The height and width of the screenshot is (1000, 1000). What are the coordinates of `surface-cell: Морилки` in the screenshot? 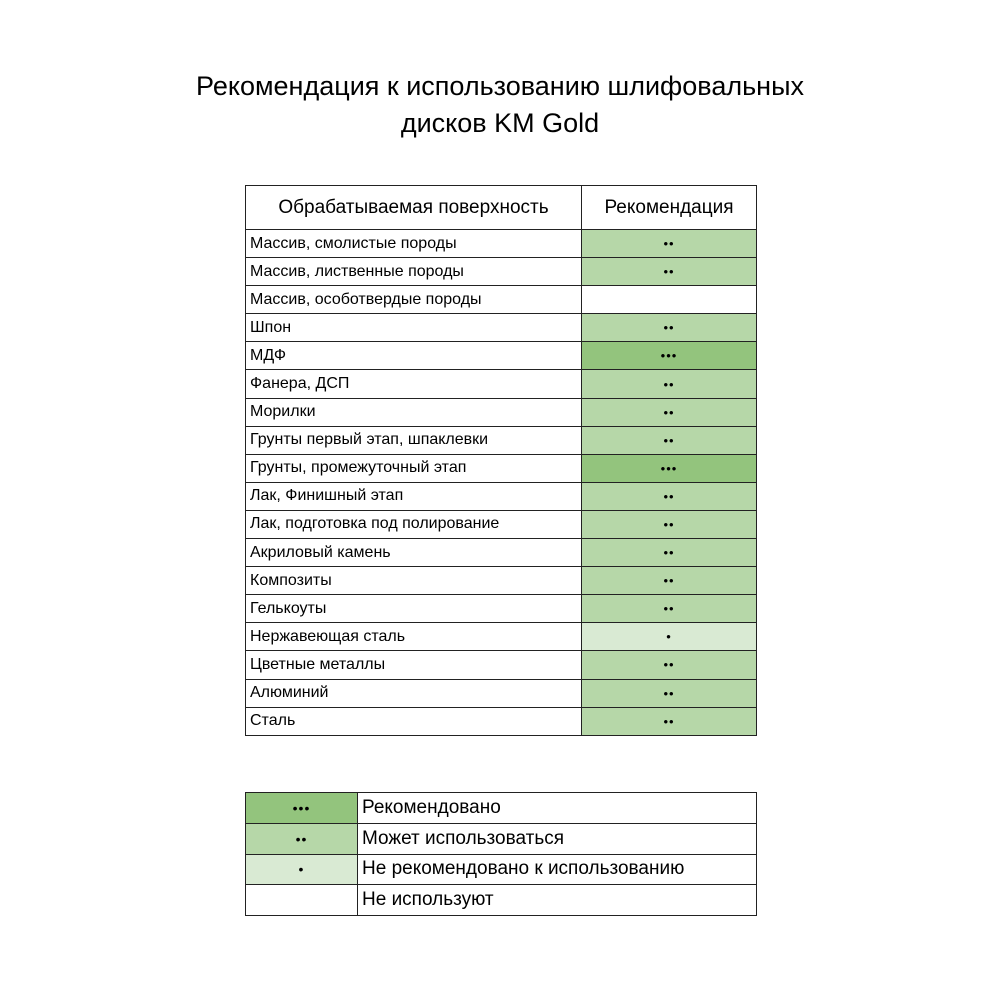 It's located at (413, 412).